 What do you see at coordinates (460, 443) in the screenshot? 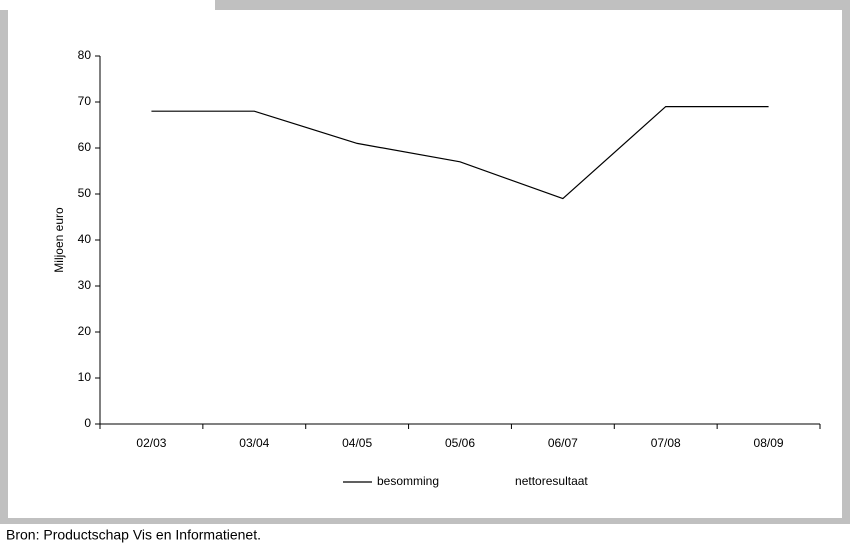
I see `x-tick-label: 05/06` at bounding box center [460, 443].